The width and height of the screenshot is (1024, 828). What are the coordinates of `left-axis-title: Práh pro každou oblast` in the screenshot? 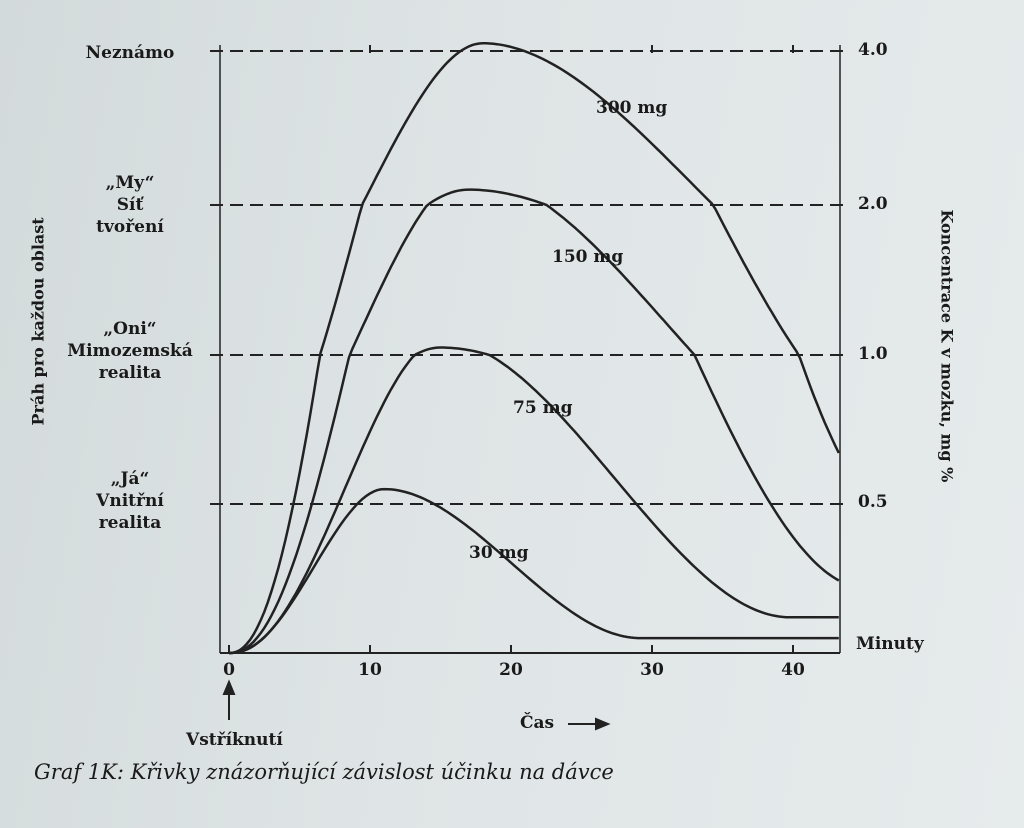 It's located at (38, 321).